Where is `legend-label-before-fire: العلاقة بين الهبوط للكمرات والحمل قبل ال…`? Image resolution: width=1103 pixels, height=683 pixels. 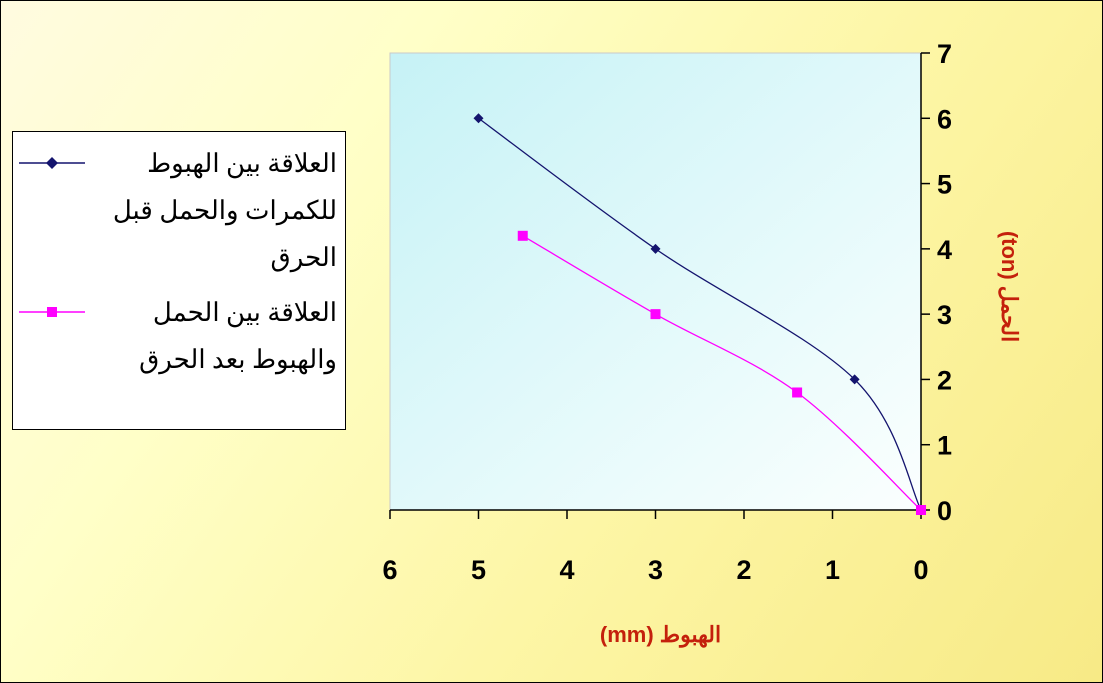
legend-label-before-fire: العلاقة بين الهبوط للكمرات والحمل قبل ال… is located at coordinates (224, 210).